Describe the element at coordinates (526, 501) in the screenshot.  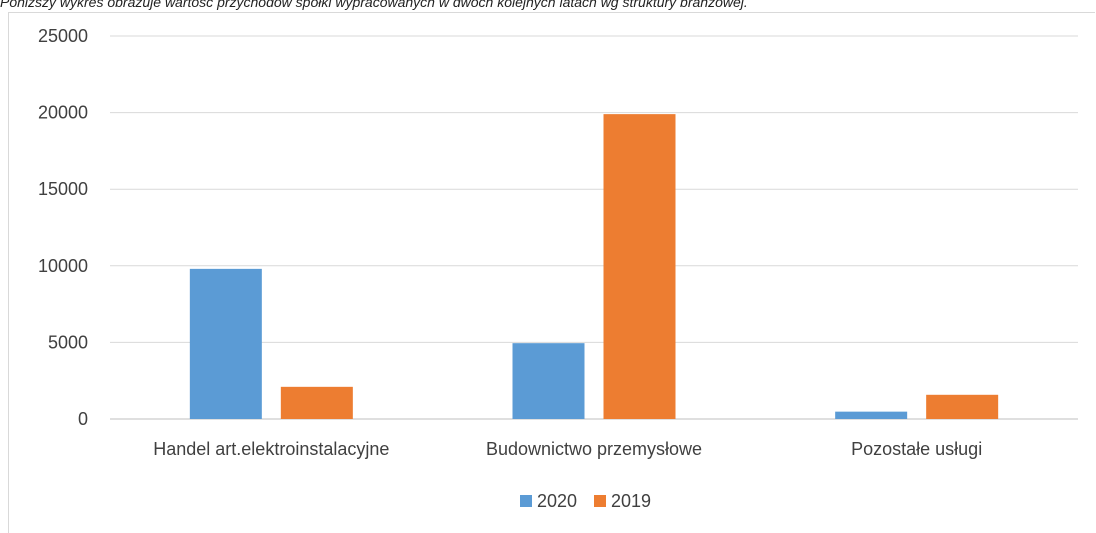
I see `legend-swatch-2020` at that location.